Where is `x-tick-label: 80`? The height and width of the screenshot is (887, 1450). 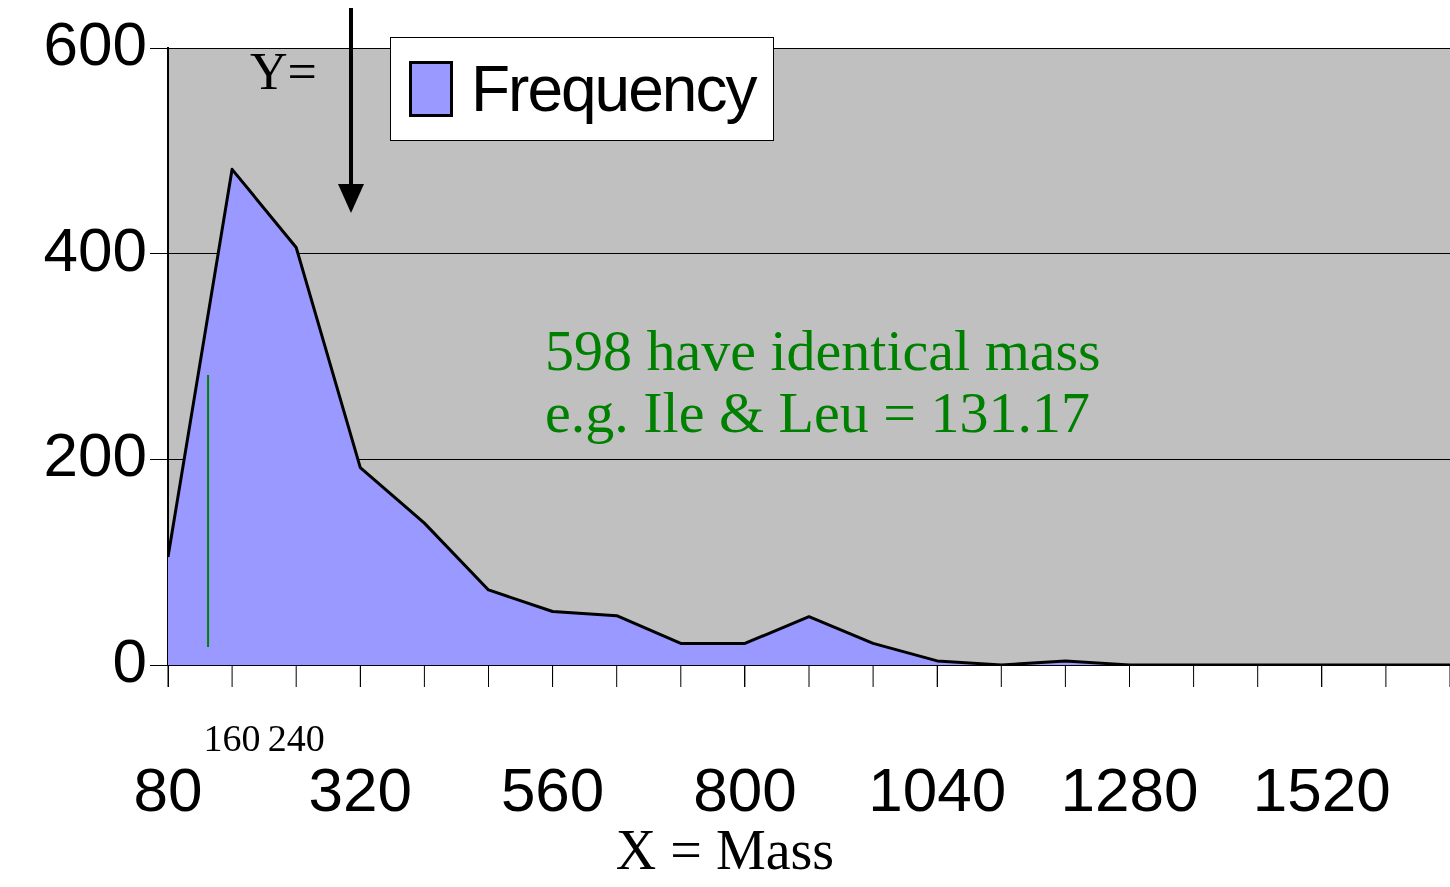 x-tick-label: 80 is located at coordinates (168, 789).